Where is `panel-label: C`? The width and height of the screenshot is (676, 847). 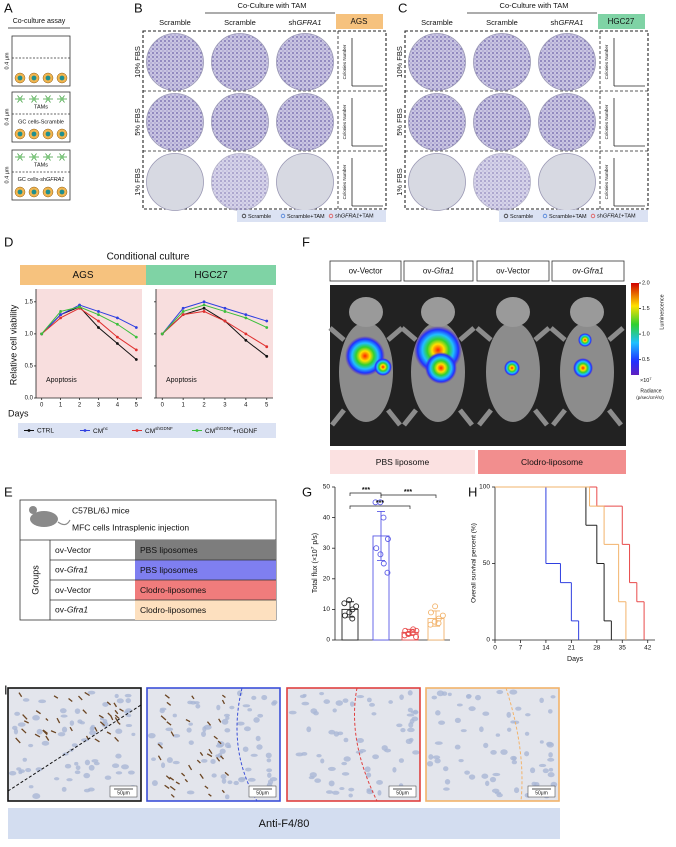 panel-label: C is located at coordinates (402, 7).